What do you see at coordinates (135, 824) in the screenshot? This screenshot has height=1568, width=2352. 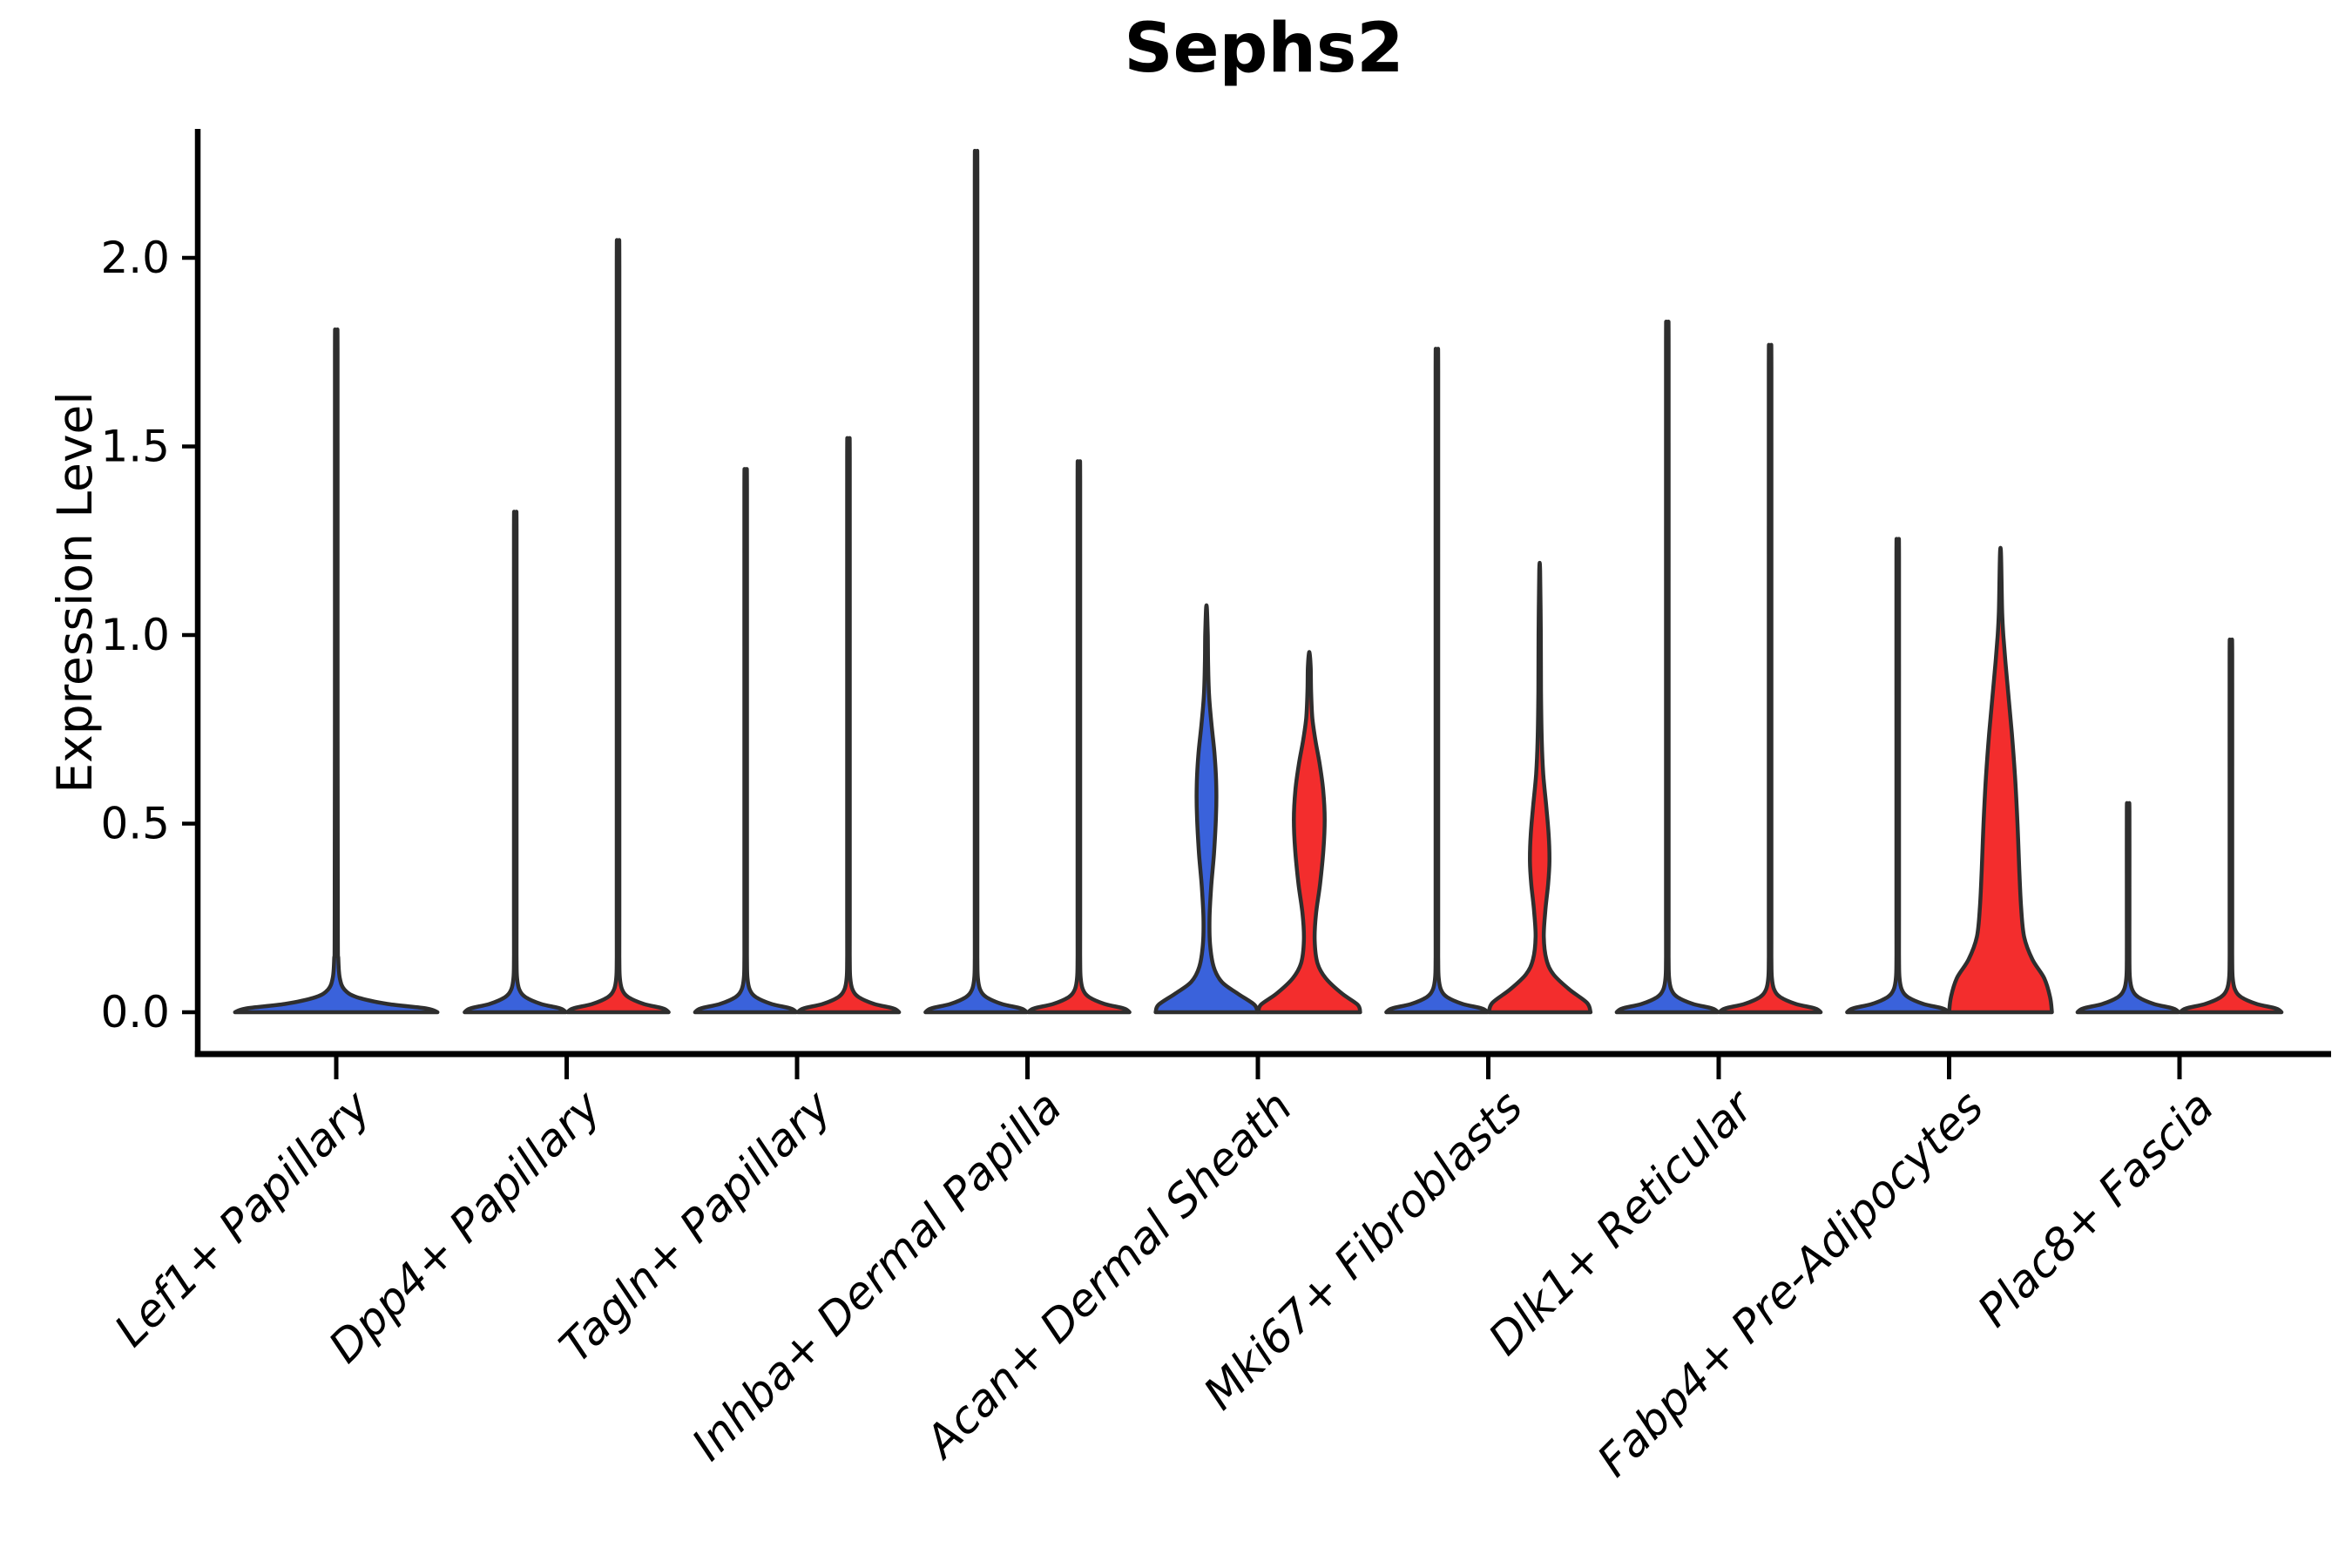 I see `y-tick-label-0.5: 0.5` at bounding box center [135, 824].